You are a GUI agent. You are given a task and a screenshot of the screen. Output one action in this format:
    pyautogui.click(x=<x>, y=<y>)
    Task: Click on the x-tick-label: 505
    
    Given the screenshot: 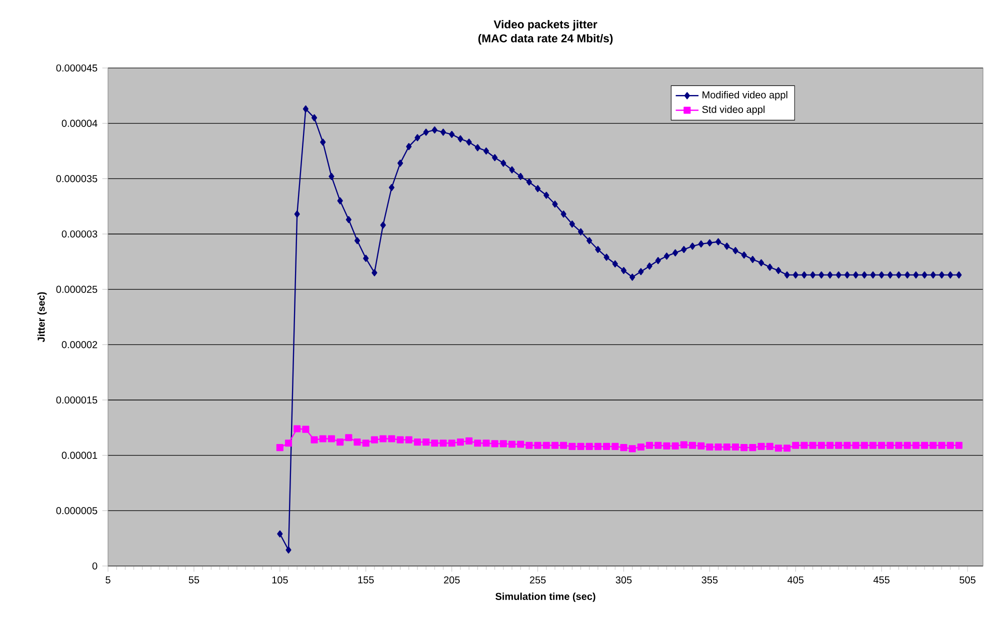 What is the action you would take?
    pyautogui.click(x=968, y=580)
    